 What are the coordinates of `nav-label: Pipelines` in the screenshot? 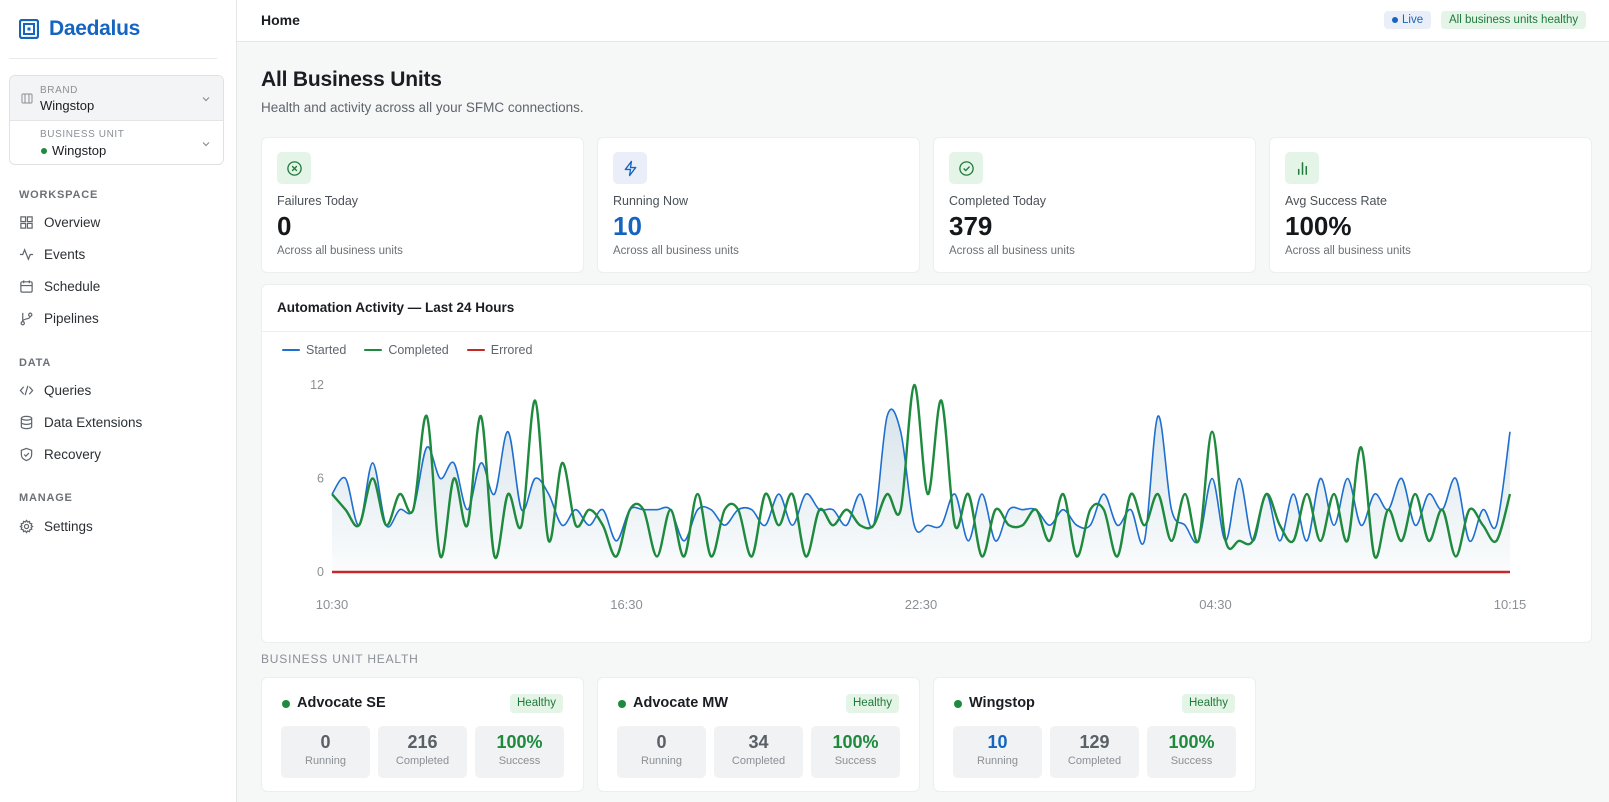 It's located at (71, 318).